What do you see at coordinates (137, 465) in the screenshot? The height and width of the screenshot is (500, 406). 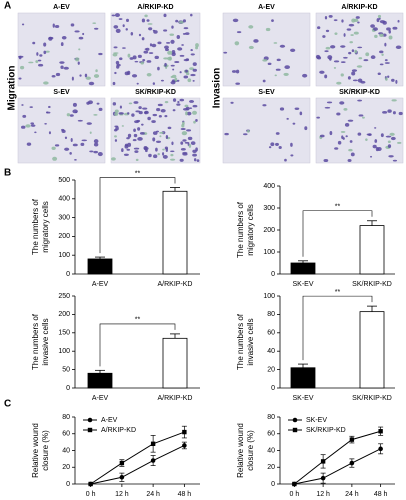 I see `line` at bounding box center [137, 465].